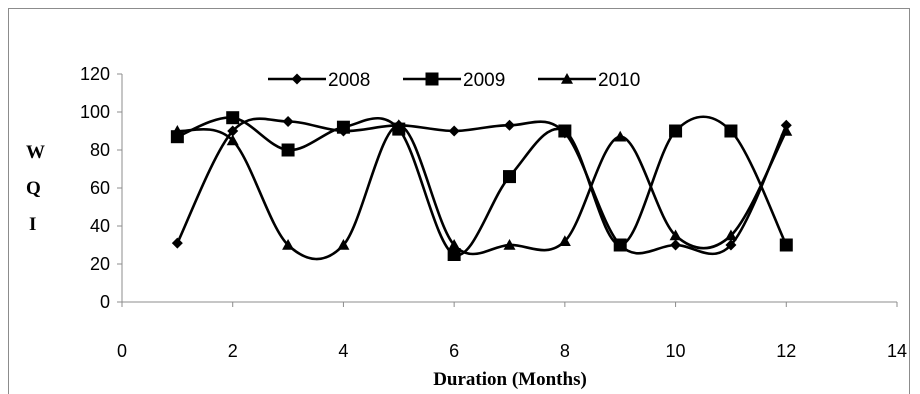 This screenshot has height=394, width=920. Describe the element at coordinates (95, 74) in the screenshot. I see `y-tick-label: 120` at that location.